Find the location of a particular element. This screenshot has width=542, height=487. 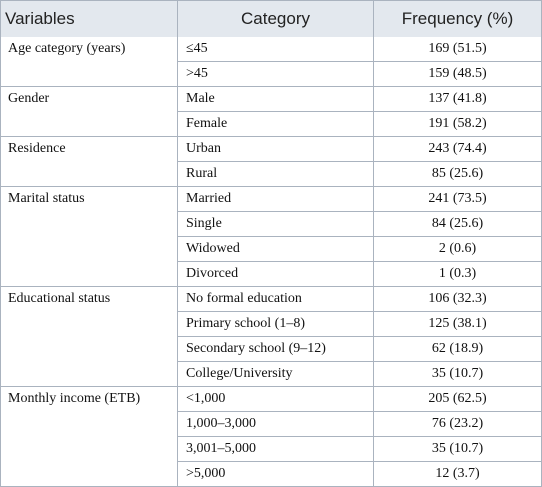

category-cell: >5,000 is located at coordinates (275, 474).